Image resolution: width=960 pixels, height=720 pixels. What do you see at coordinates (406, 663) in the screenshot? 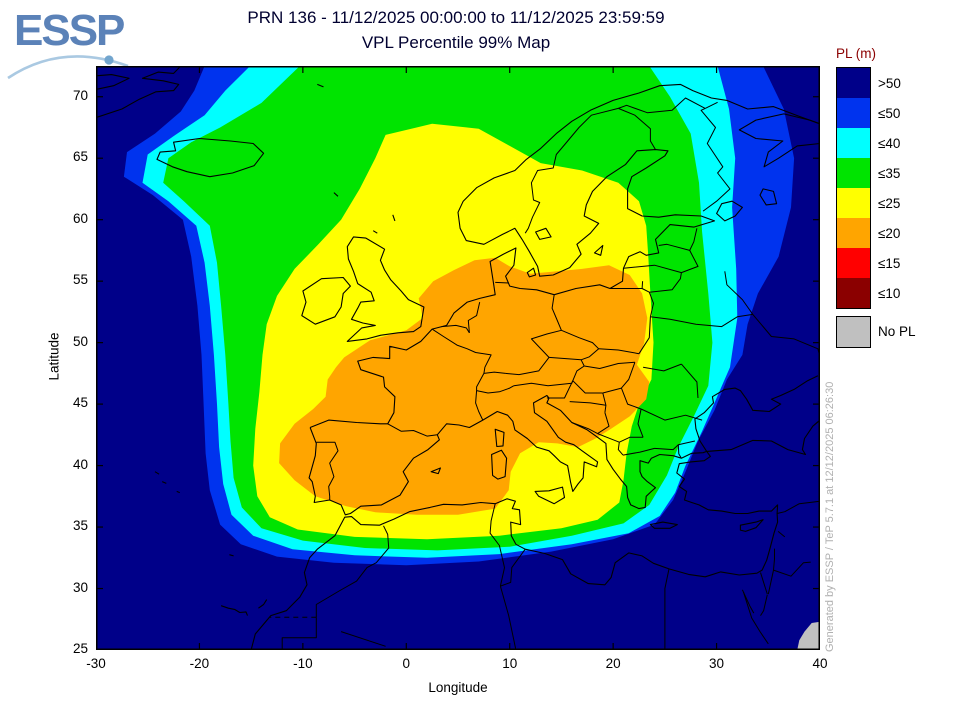
I see `x-tick-0: 0` at bounding box center [406, 663].